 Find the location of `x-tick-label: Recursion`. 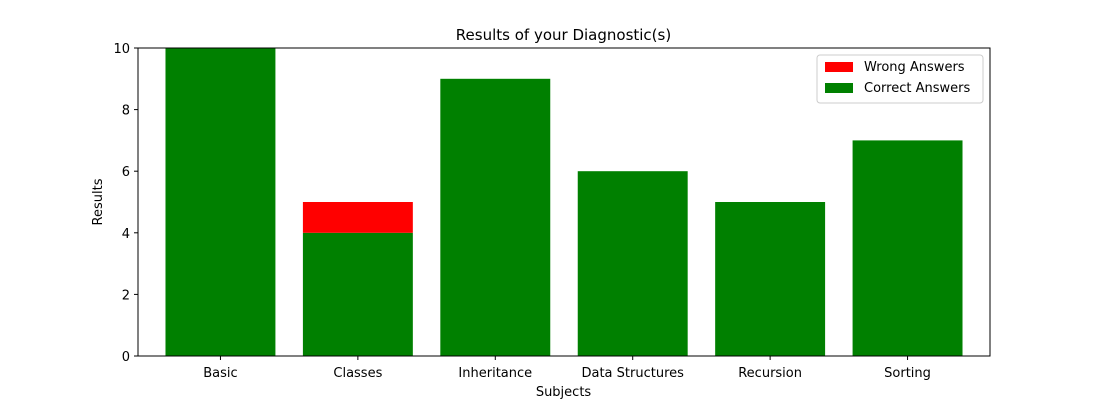

x-tick-label: Recursion is located at coordinates (770, 373).